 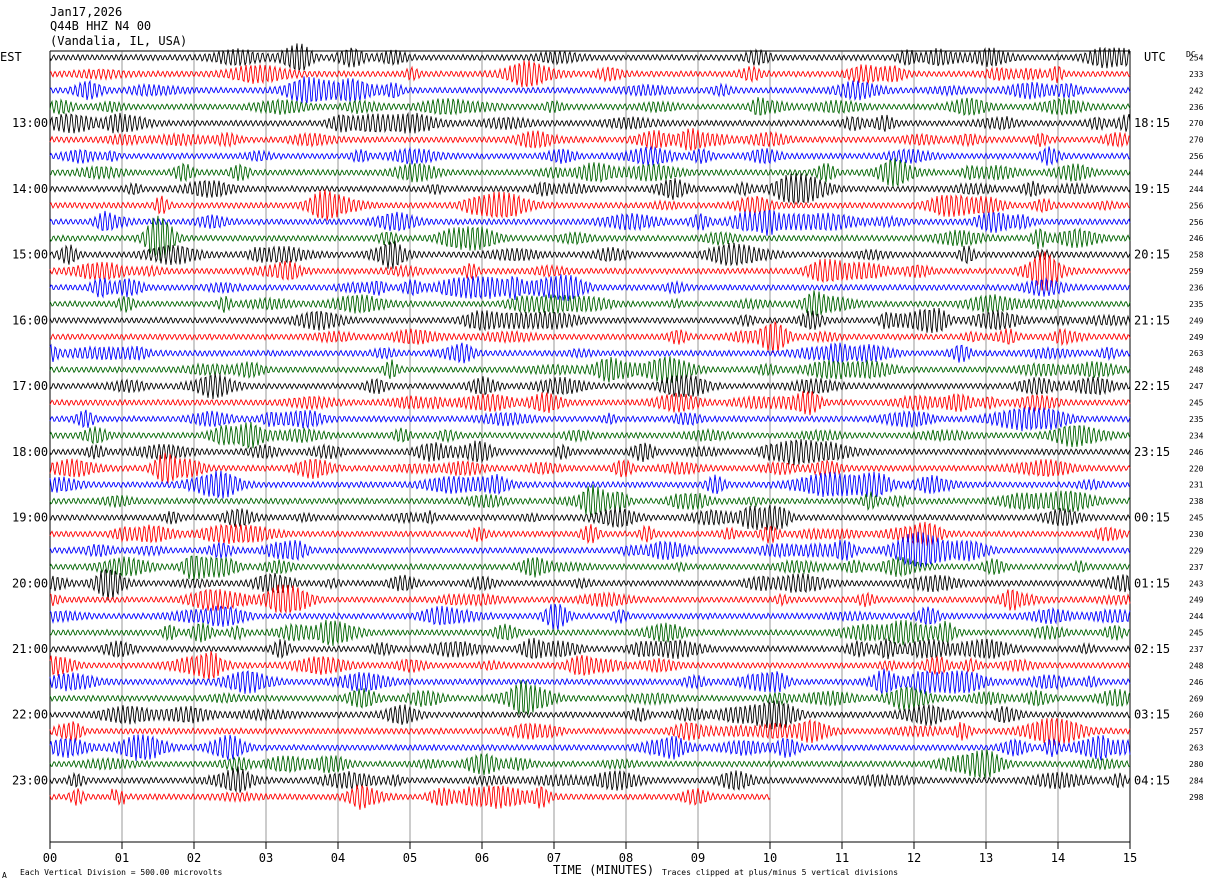 I want to click on left-hour-label: 16:00, so click(x=30, y=320).